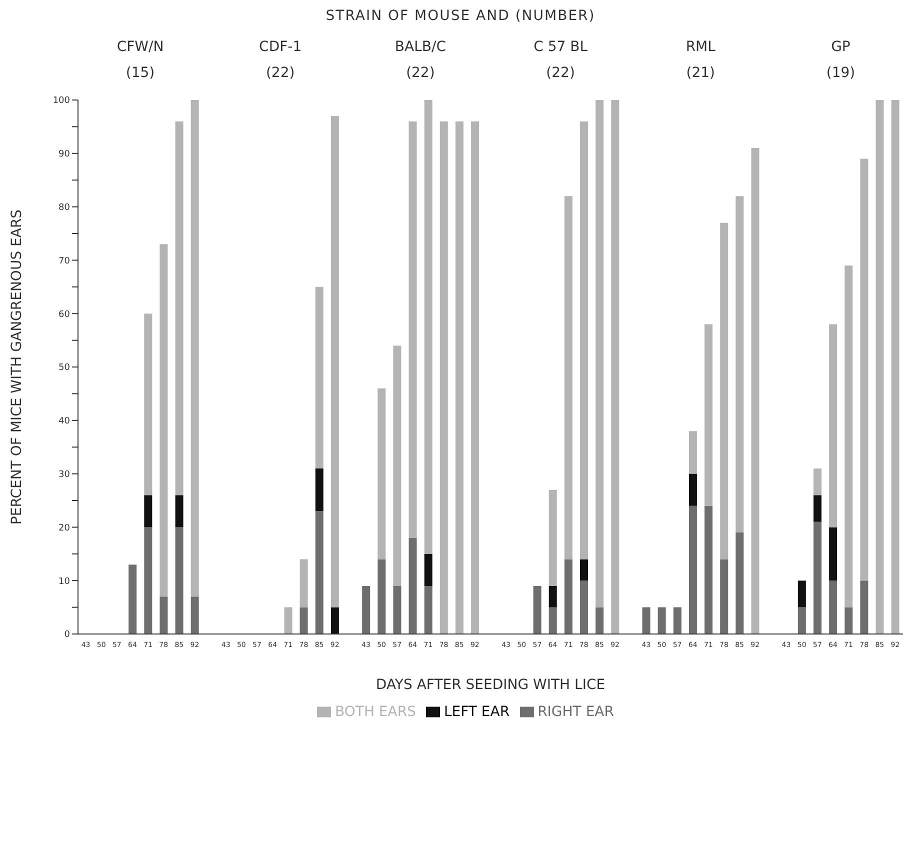 The image size is (921, 863). What do you see at coordinates (140, 73) in the screenshot?
I see `text: (15)` at bounding box center [140, 73].